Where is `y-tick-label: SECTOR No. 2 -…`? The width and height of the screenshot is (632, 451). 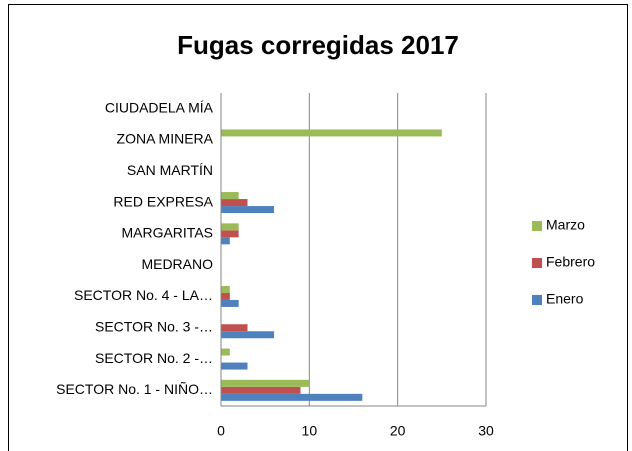 y-tick-label: SECTOR No. 2 -… is located at coordinates (154, 358).